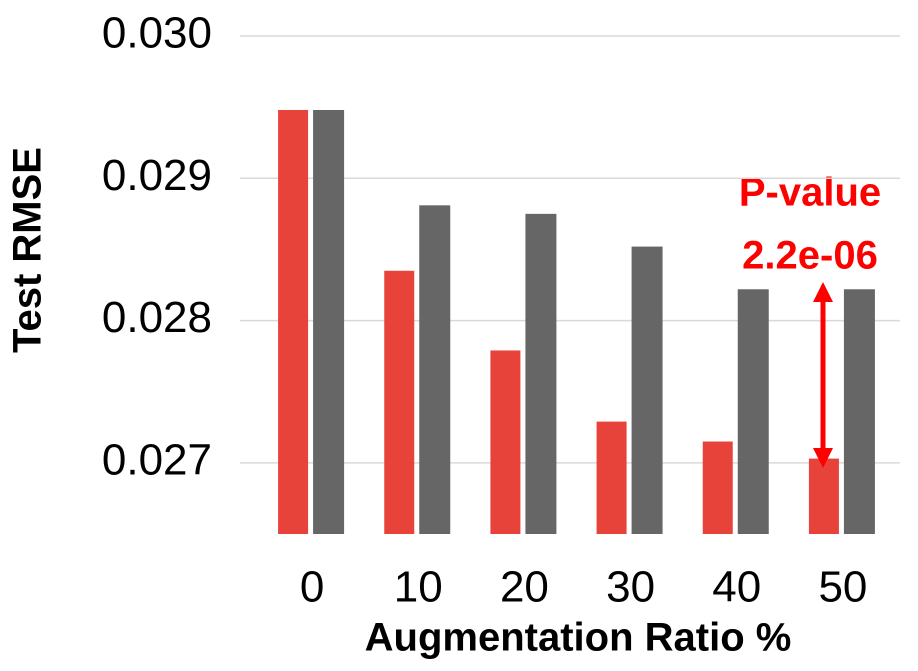  What do you see at coordinates (157, 33) in the screenshot?
I see `y-tick-label: 0.030` at bounding box center [157, 33].